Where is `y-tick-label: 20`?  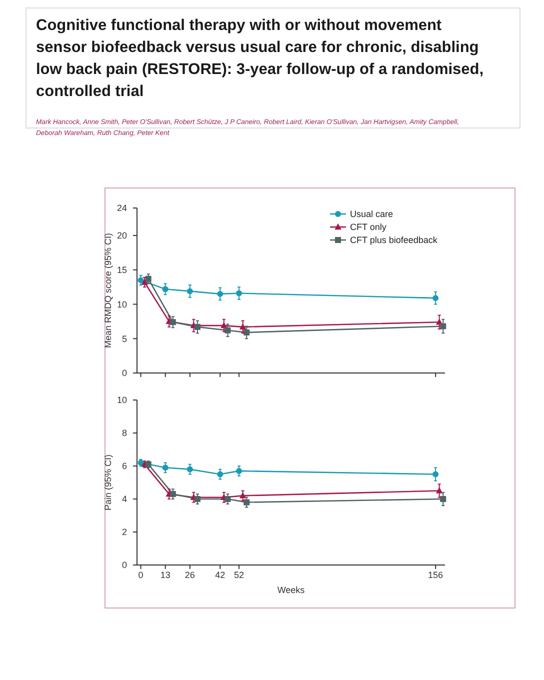 y-tick-label: 20 is located at coordinates (121, 235).